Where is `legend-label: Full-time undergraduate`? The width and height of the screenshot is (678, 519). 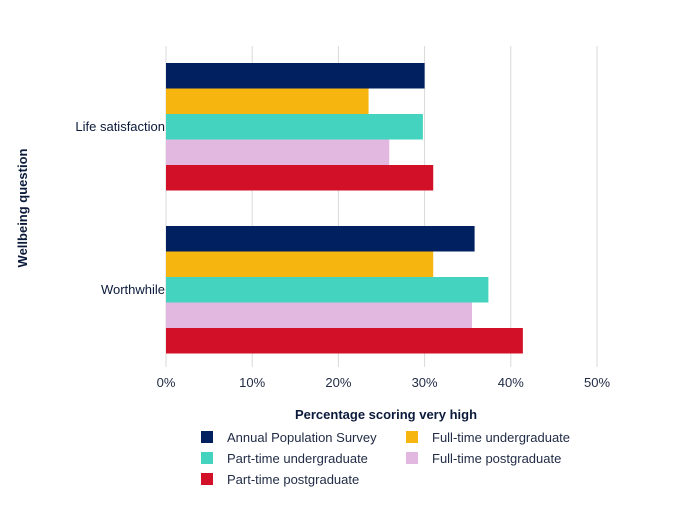
legend-label: Full-time undergraduate is located at coordinates (501, 437).